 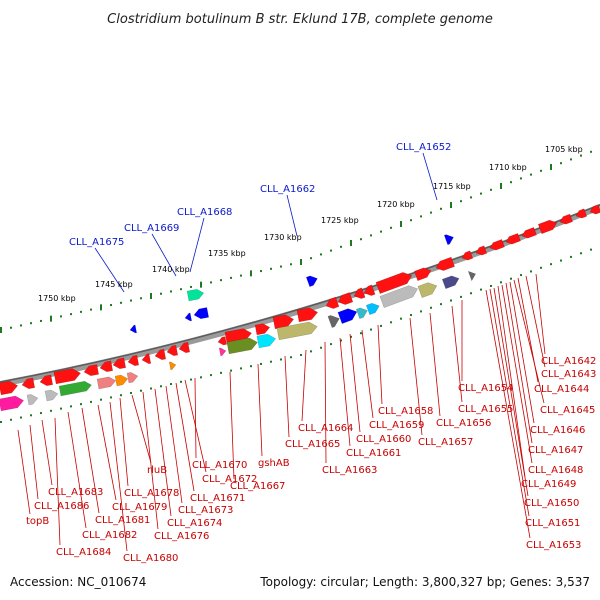 I want to click on gene-label-bottom: CLL_A1657, so click(x=445, y=442).